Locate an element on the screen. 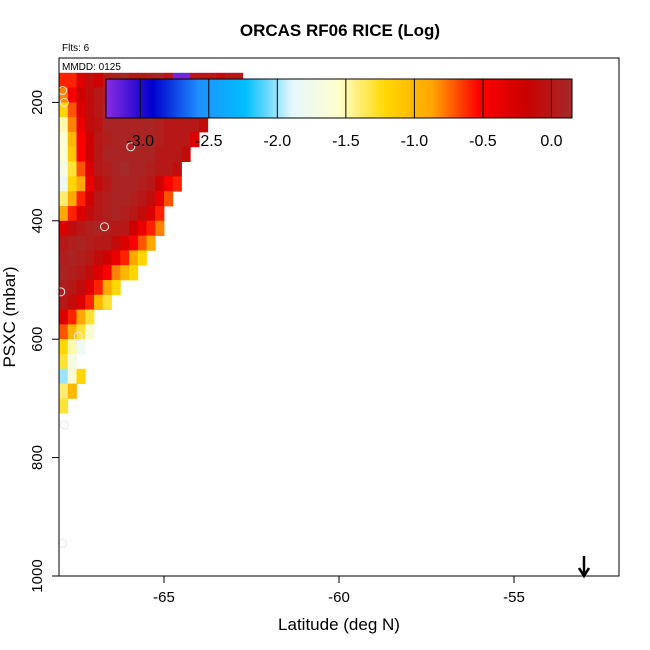 The height and width of the screenshot is (650, 650). x-axis: -65 -60 -55 is located at coordinates (339, 591).